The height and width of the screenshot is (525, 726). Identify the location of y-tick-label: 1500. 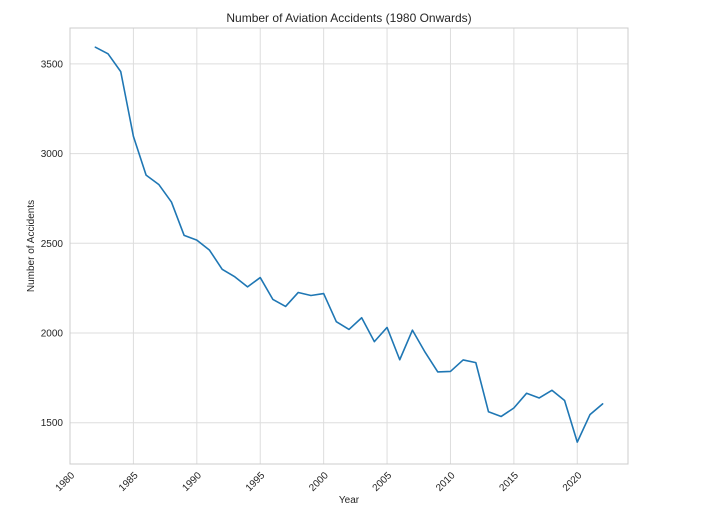
(52, 423).